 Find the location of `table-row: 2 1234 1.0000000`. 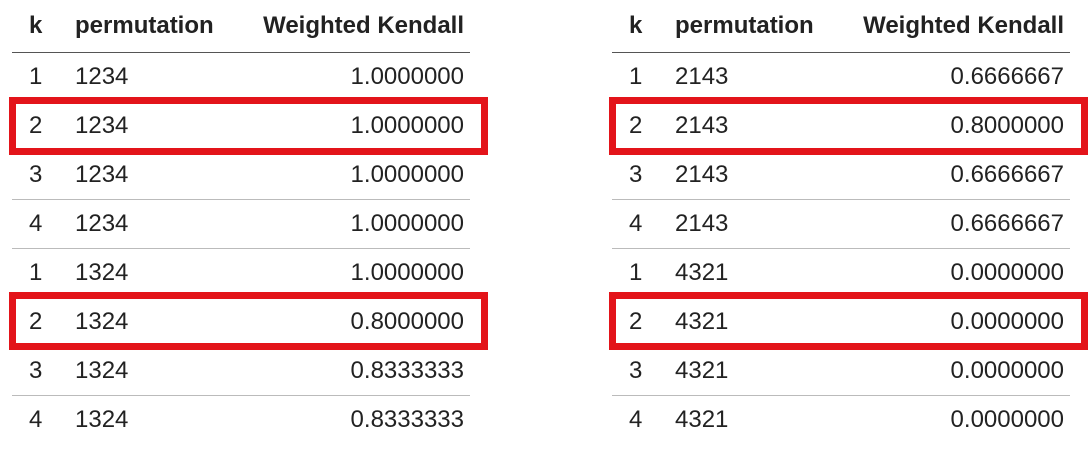

table-row: 2 1234 1.0000000 is located at coordinates (241, 126).